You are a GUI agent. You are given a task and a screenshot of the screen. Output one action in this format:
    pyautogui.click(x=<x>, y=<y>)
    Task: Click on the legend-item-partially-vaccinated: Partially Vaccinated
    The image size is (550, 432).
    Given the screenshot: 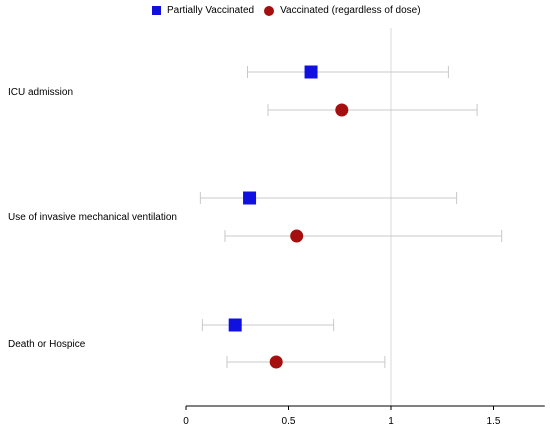 What is the action you would take?
    pyautogui.click(x=203, y=10)
    